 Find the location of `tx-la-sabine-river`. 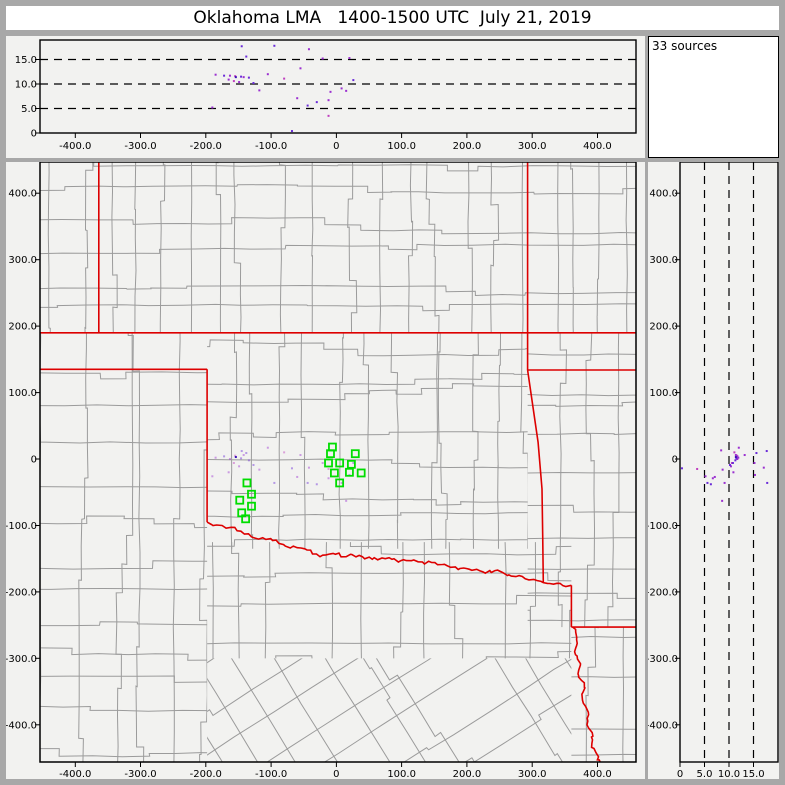

tx-la-sabine-river is located at coordinates (586, 694).